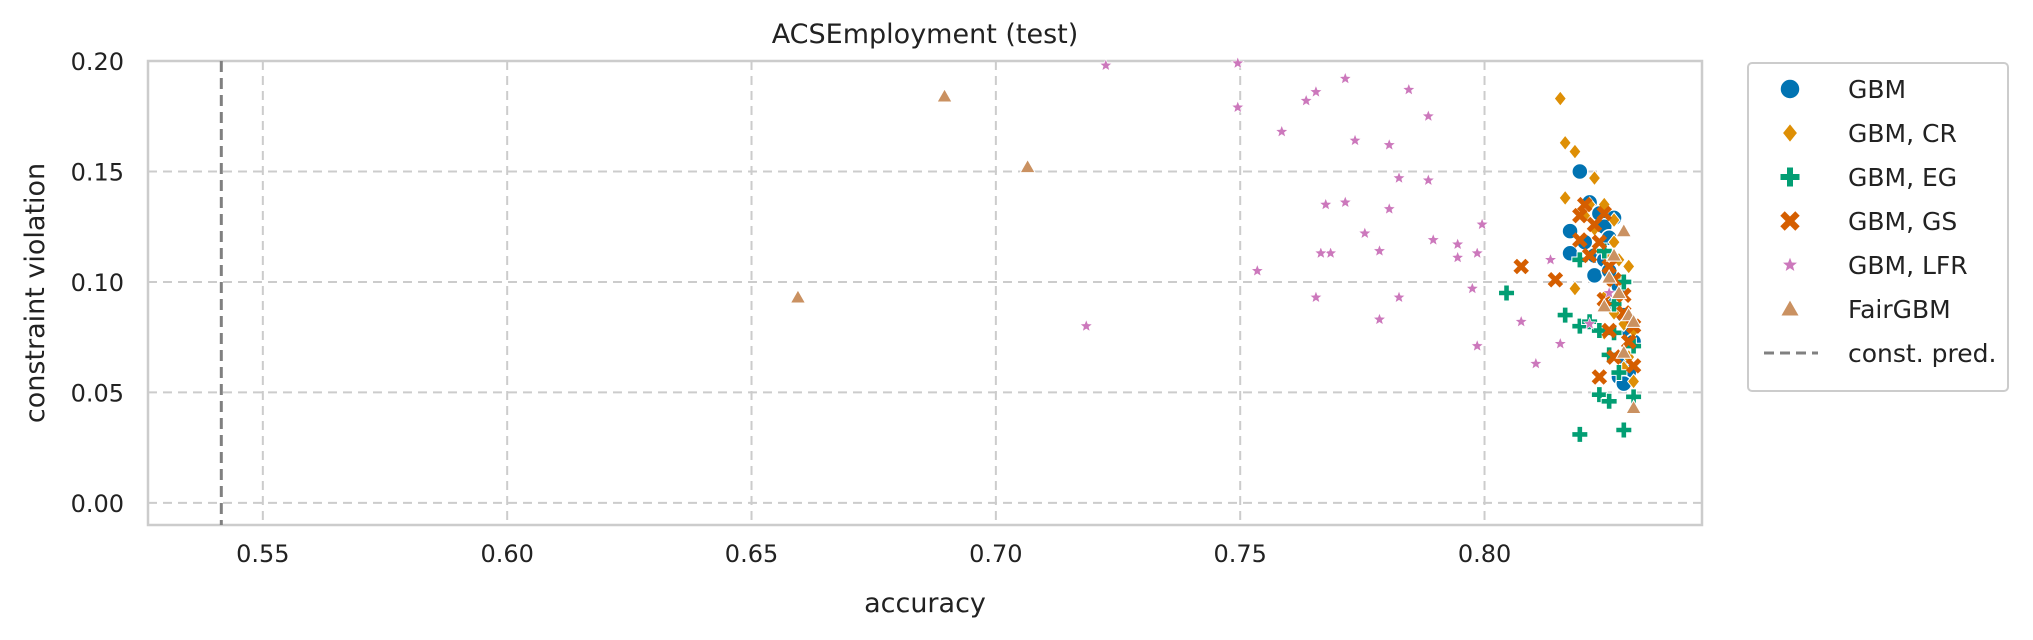 The width and height of the screenshot is (2033, 640). I want to click on y-tick-label: 0.15, so click(97, 172).